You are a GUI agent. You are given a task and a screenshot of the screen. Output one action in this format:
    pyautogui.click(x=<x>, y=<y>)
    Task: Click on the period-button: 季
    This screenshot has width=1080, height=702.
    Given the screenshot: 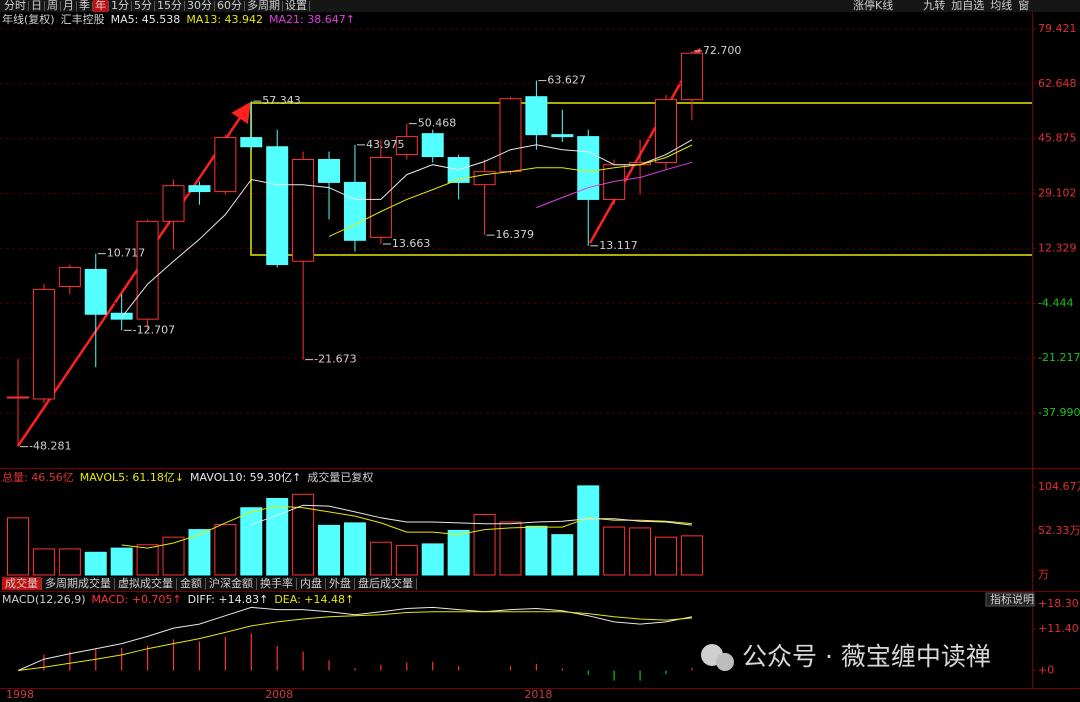 What is the action you would take?
    pyautogui.click(x=84, y=6)
    